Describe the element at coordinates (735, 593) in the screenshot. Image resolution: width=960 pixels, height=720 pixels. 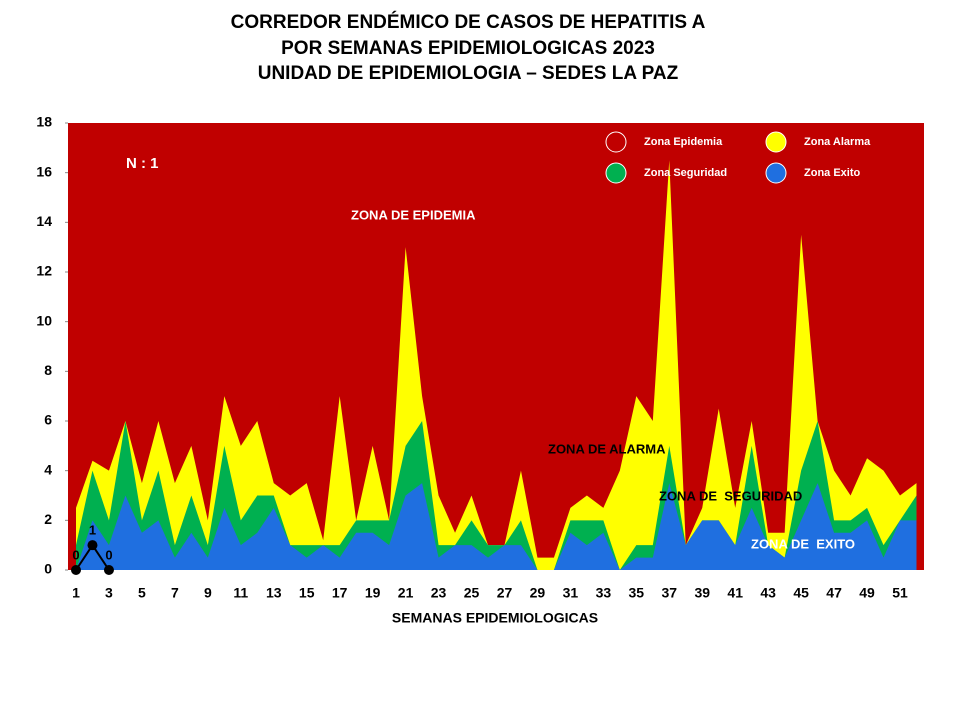
I see `x-tick-label: 41` at that location.